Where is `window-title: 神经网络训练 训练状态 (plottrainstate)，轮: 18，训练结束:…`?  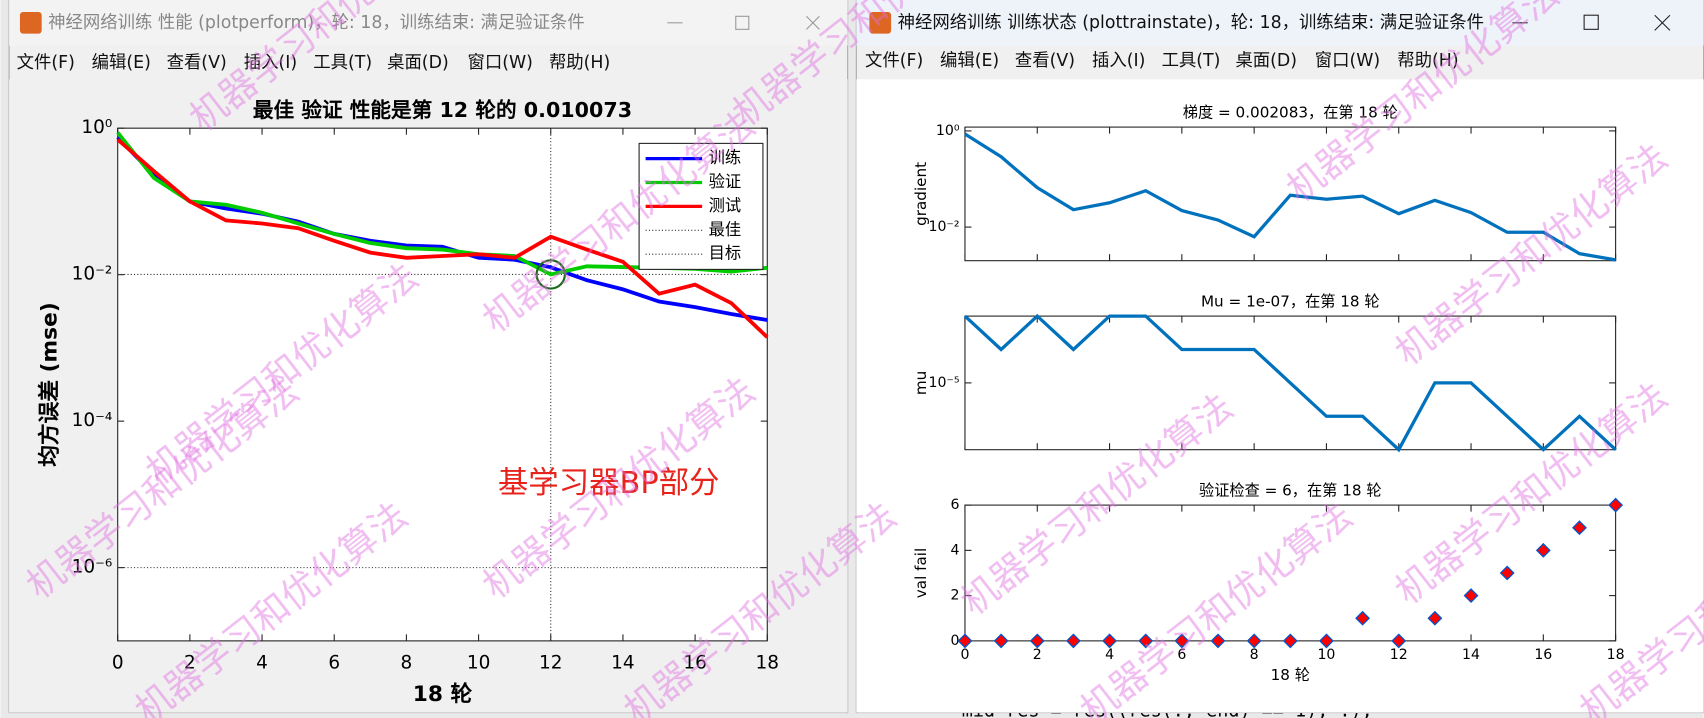
window-title: 神经网络训练 训练状态 (plottrainstate)，轮: 18，训练结束:… is located at coordinates (1191, 23).